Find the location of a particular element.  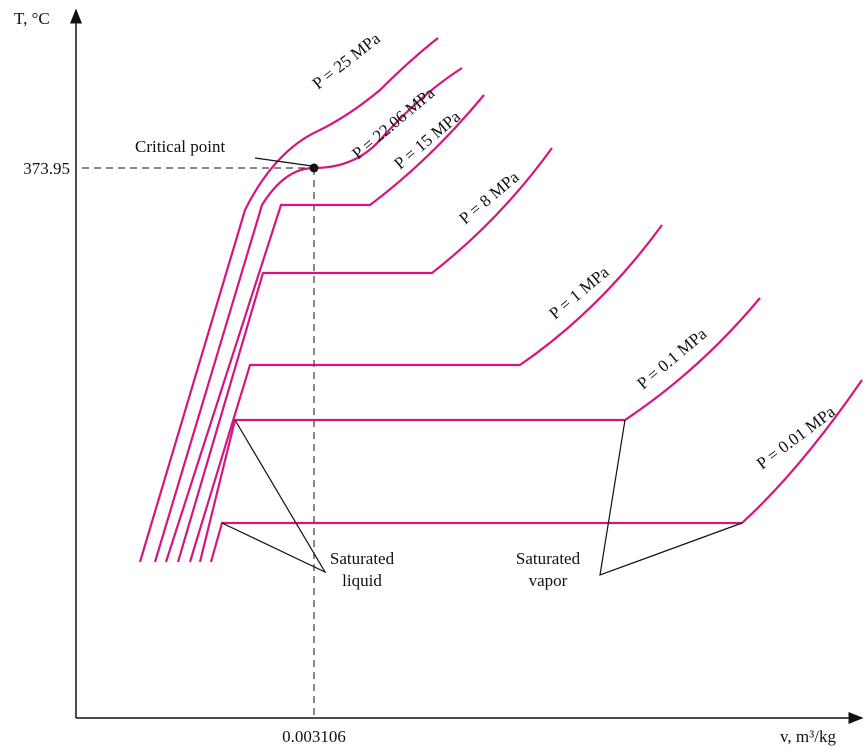

critical-temperature: 373.95 is located at coordinates (46, 168).